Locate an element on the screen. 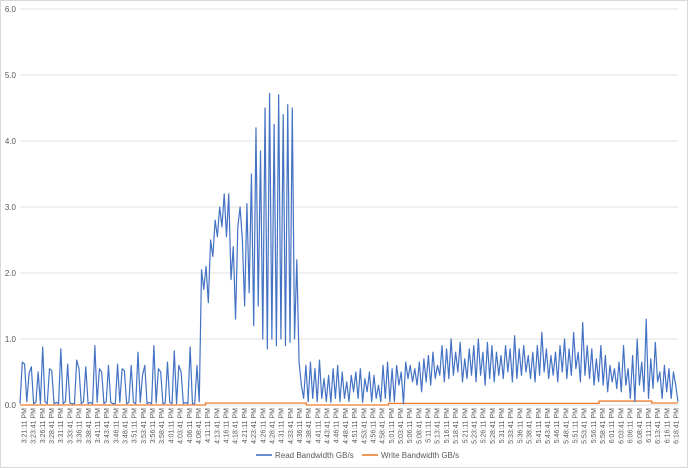 This screenshot has height=468, width=688. x-tick-label: 5:28:41 PM is located at coordinates (493, 426).